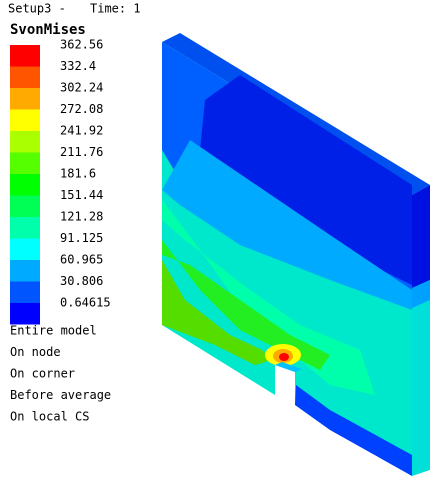 This screenshot has width=446, height=491. I want to click on legend-label: 121.28, so click(81, 217).